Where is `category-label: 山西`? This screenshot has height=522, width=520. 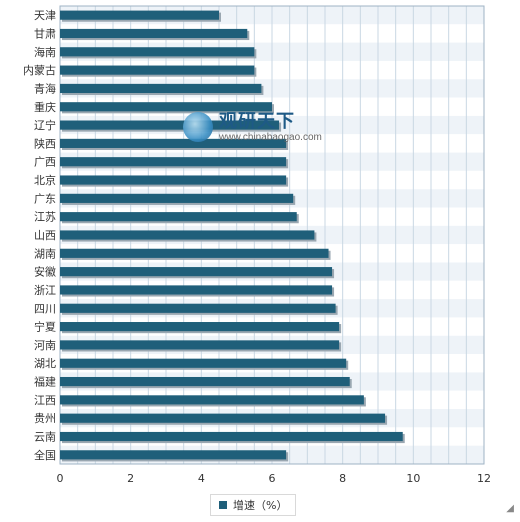
category-label: 山西 is located at coordinates (45, 235).